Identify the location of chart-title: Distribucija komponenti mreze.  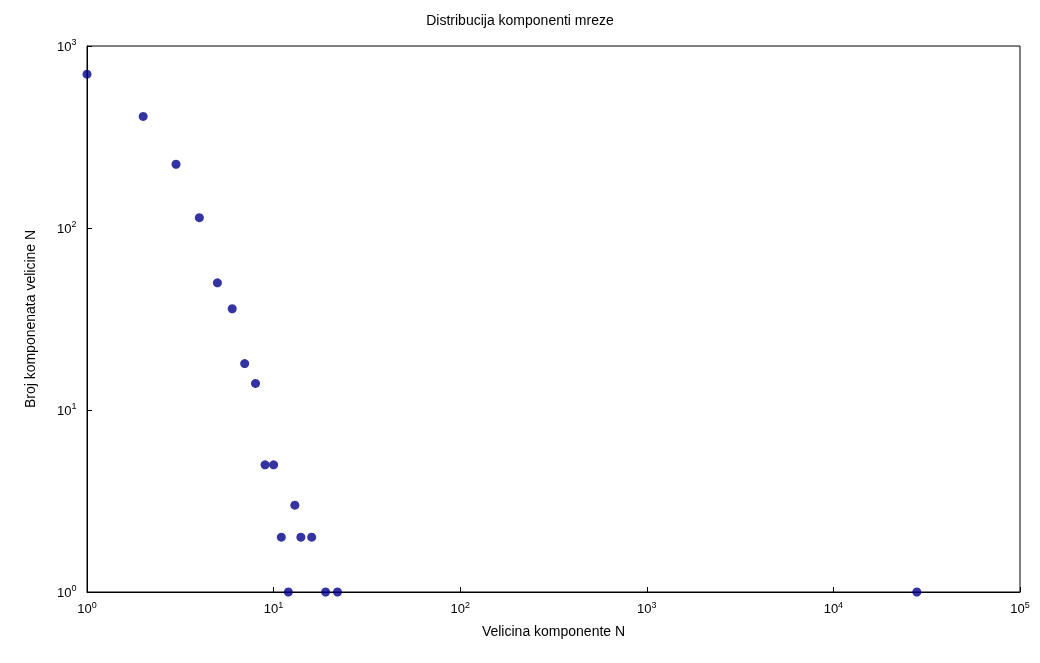
(520, 20).